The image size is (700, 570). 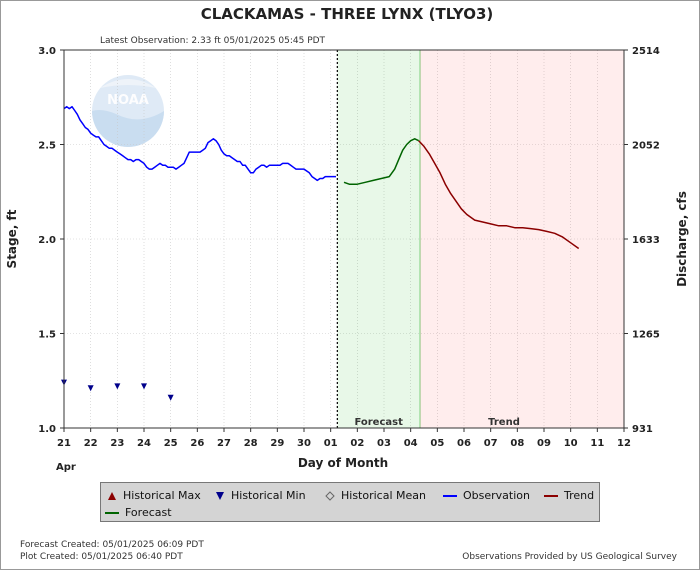 I want to click on x-tick-label: 25, so click(x=171, y=443).